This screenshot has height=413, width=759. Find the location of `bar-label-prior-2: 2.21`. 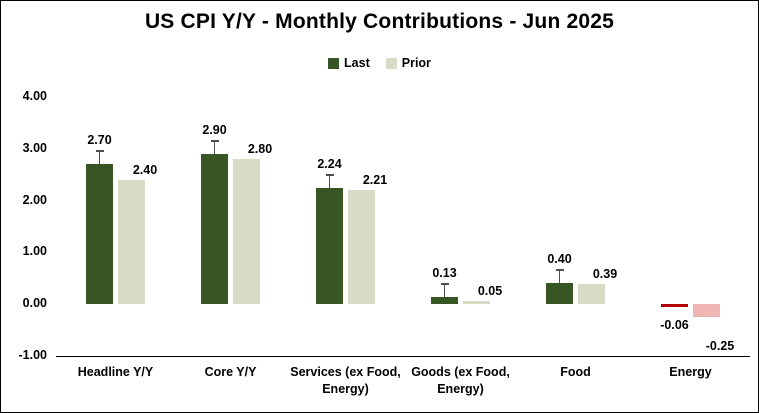

bar-label-prior-2: 2.21 is located at coordinates (375, 179).